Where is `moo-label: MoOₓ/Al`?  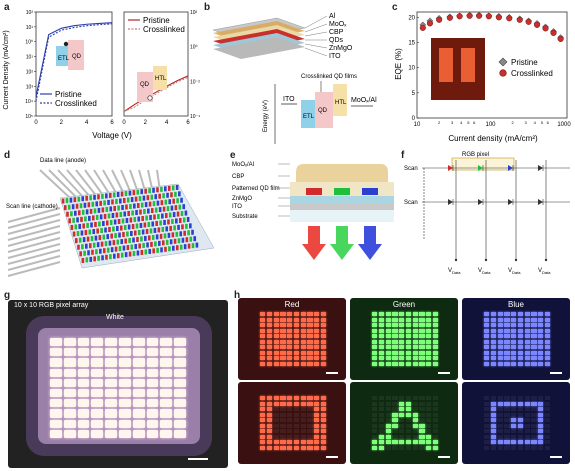 moo-label: MoOₓ/Al is located at coordinates (364, 100).